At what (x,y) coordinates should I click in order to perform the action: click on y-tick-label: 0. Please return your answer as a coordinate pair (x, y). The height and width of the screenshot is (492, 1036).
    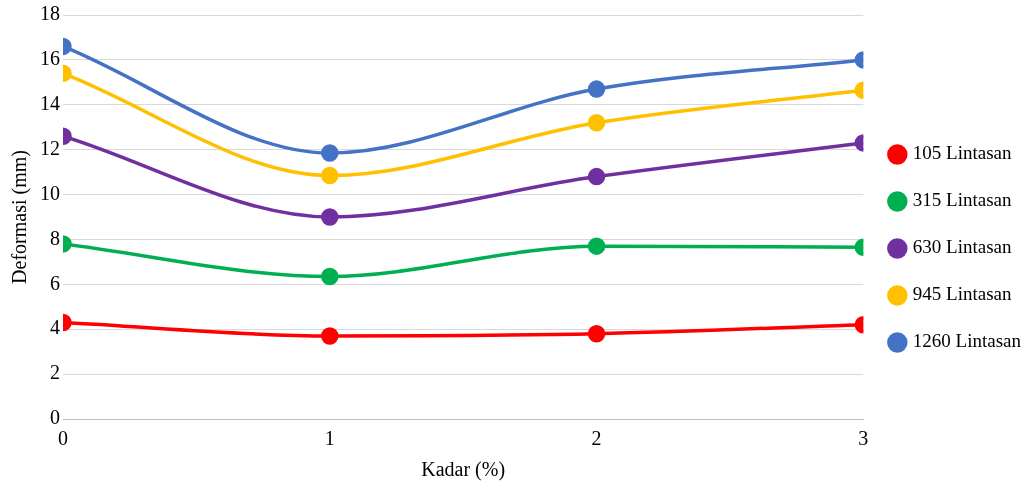
    Looking at the image, I should click on (55, 417).